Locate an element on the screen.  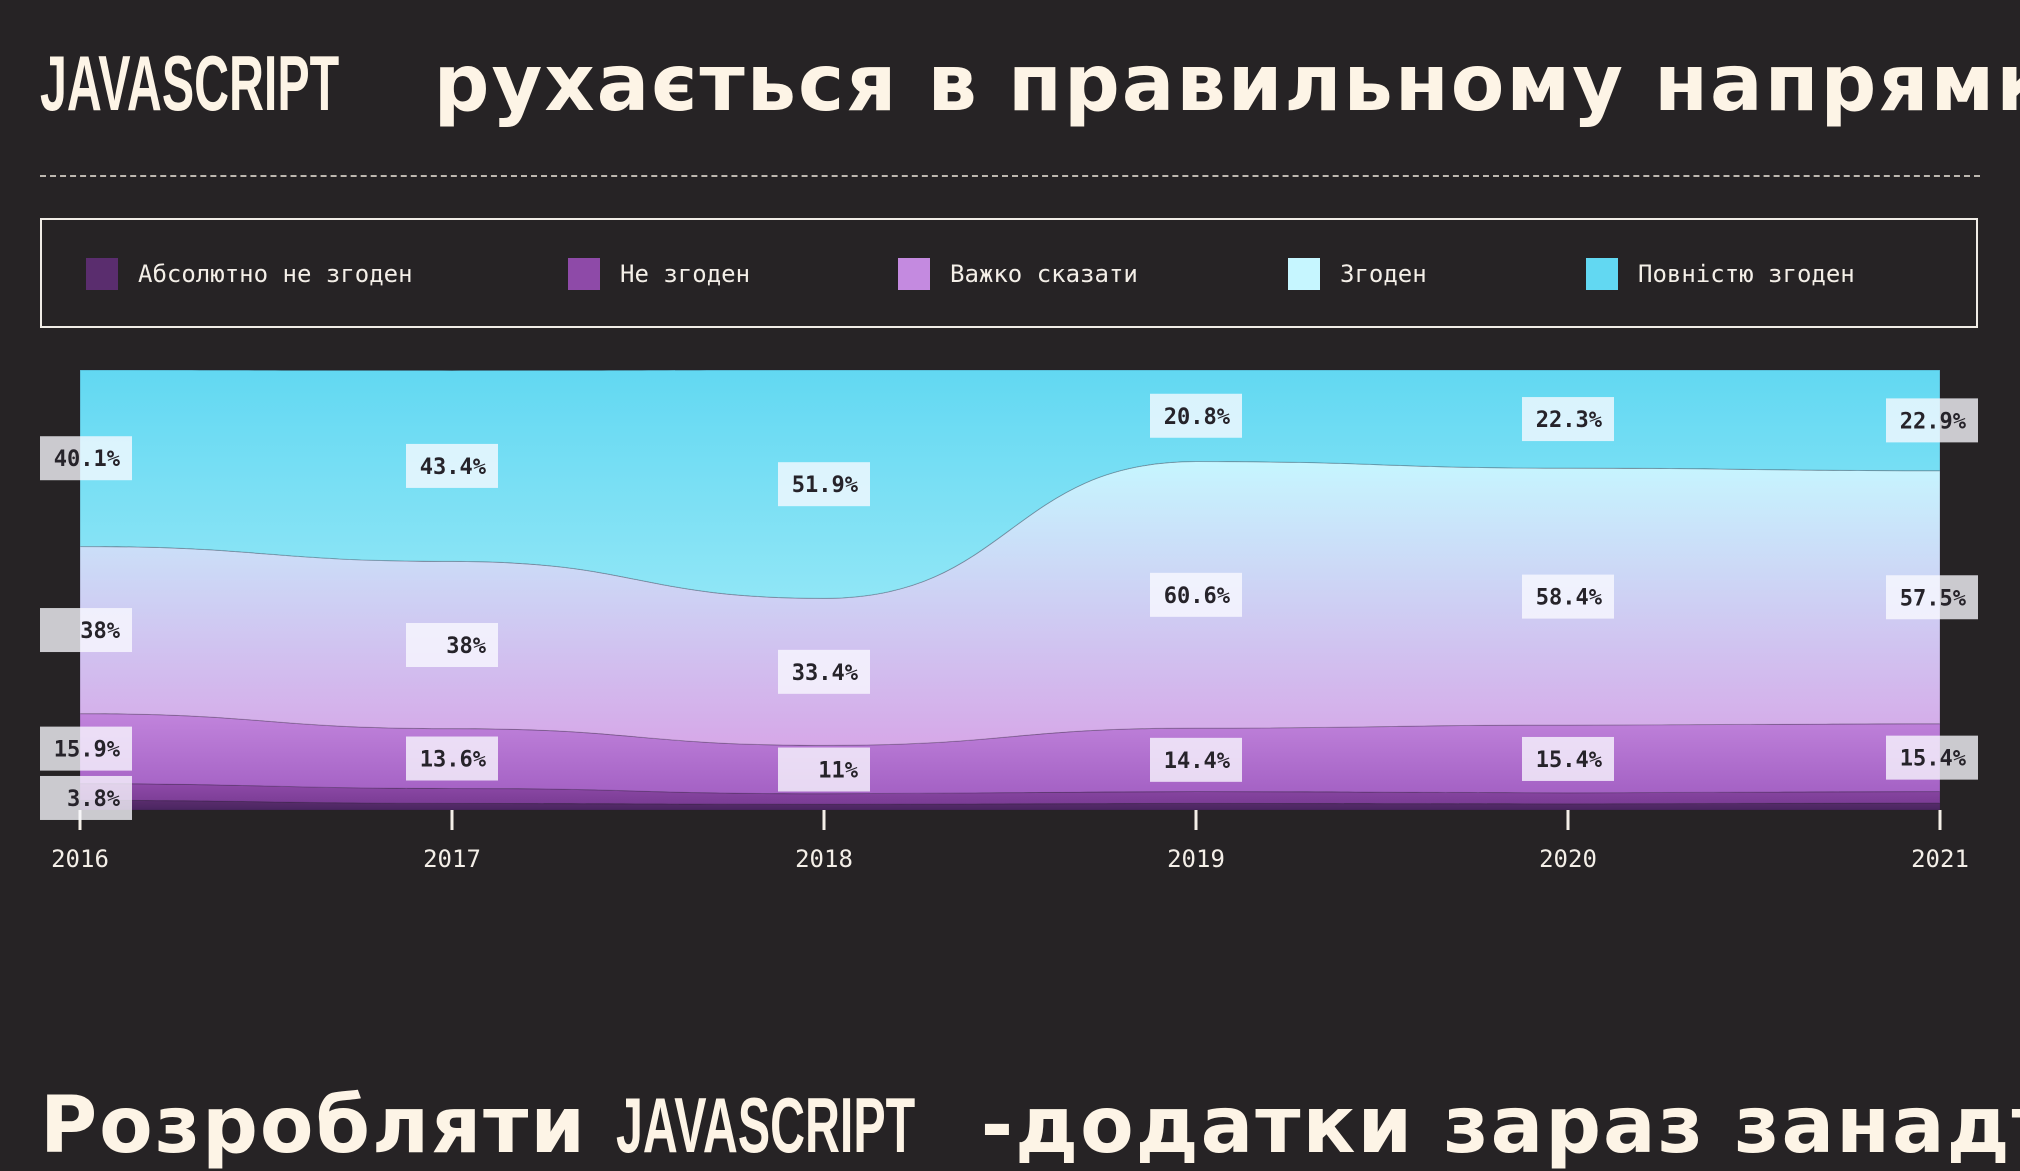
legend-label: Важко сказати is located at coordinates (1044, 274).